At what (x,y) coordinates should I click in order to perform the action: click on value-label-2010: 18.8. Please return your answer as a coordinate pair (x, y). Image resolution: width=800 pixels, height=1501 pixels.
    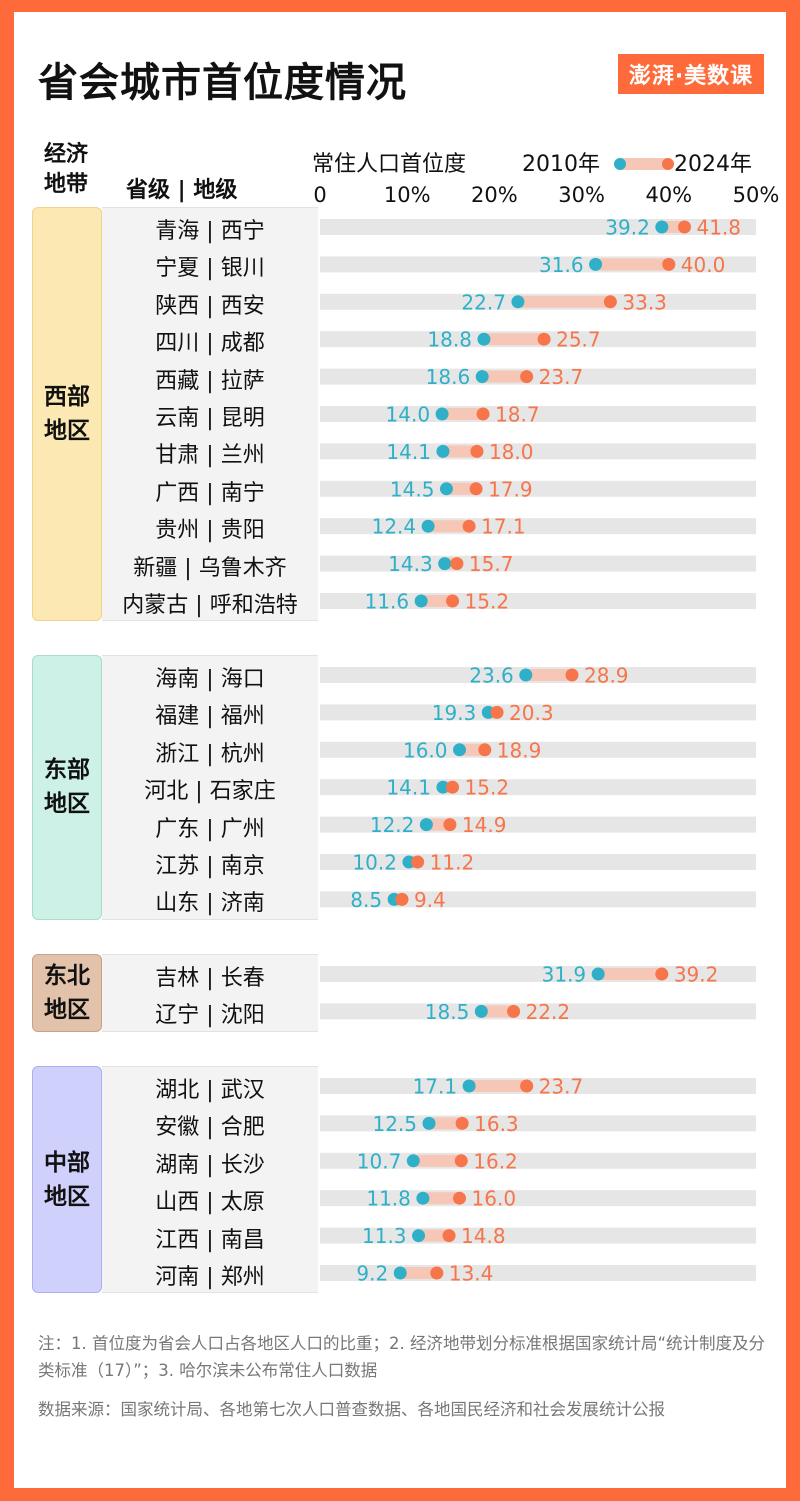
    Looking at the image, I should click on (449, 340).